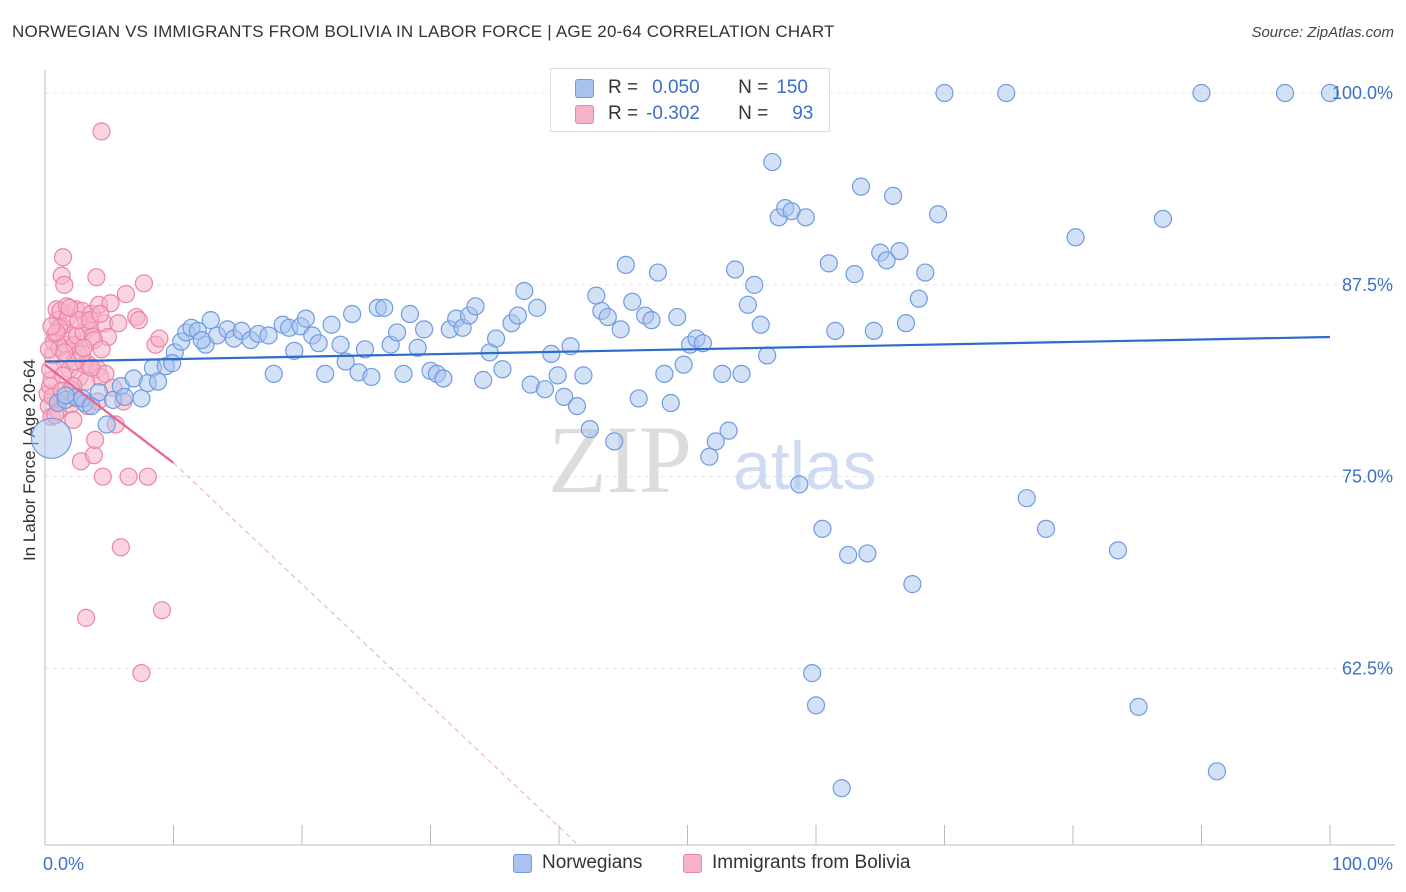  Describe the element at coordinates (577, 863) in the screenshot. I see `legend-item-norwegians: Norwegians` at that location.